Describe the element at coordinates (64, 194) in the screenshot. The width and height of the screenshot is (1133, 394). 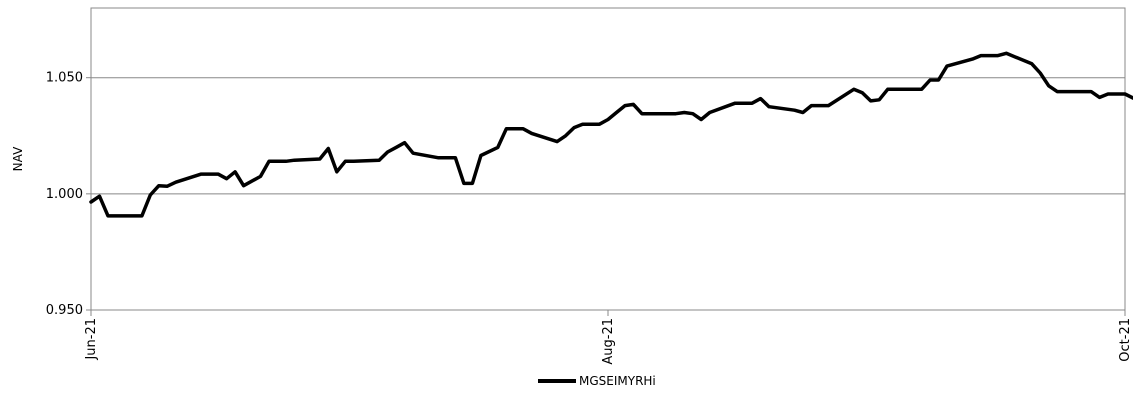
I see `y-tick-label: 1.000` at that location.